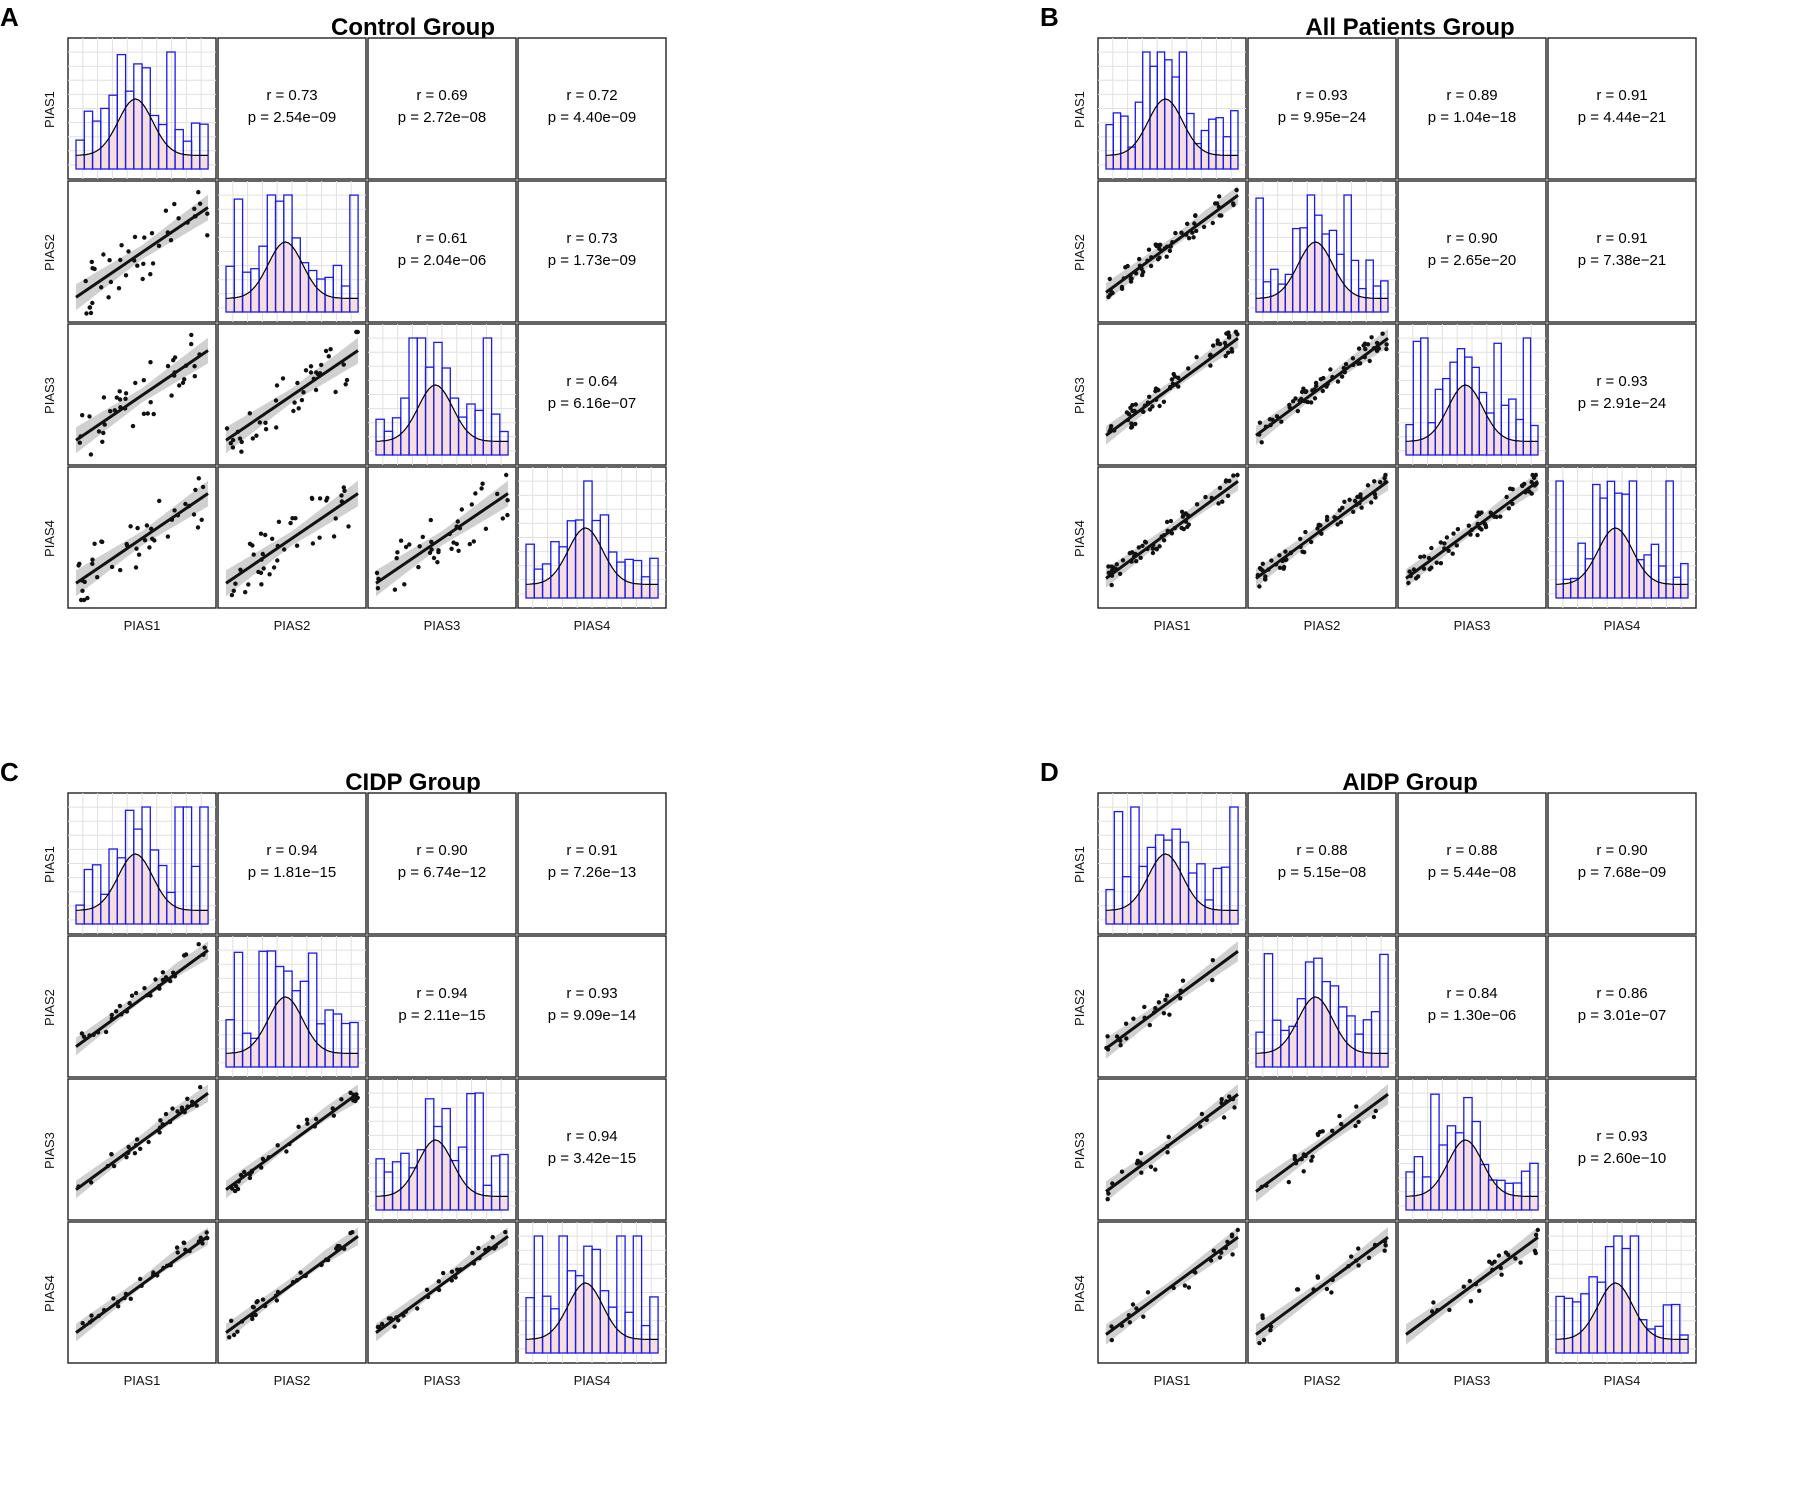 This screenshot has height=1490, width=1815. What do you see at coordinates (1079, 109) in the screenshot?
I see `y-axis-label: PIAS1` at bounding box center [1079, 109].